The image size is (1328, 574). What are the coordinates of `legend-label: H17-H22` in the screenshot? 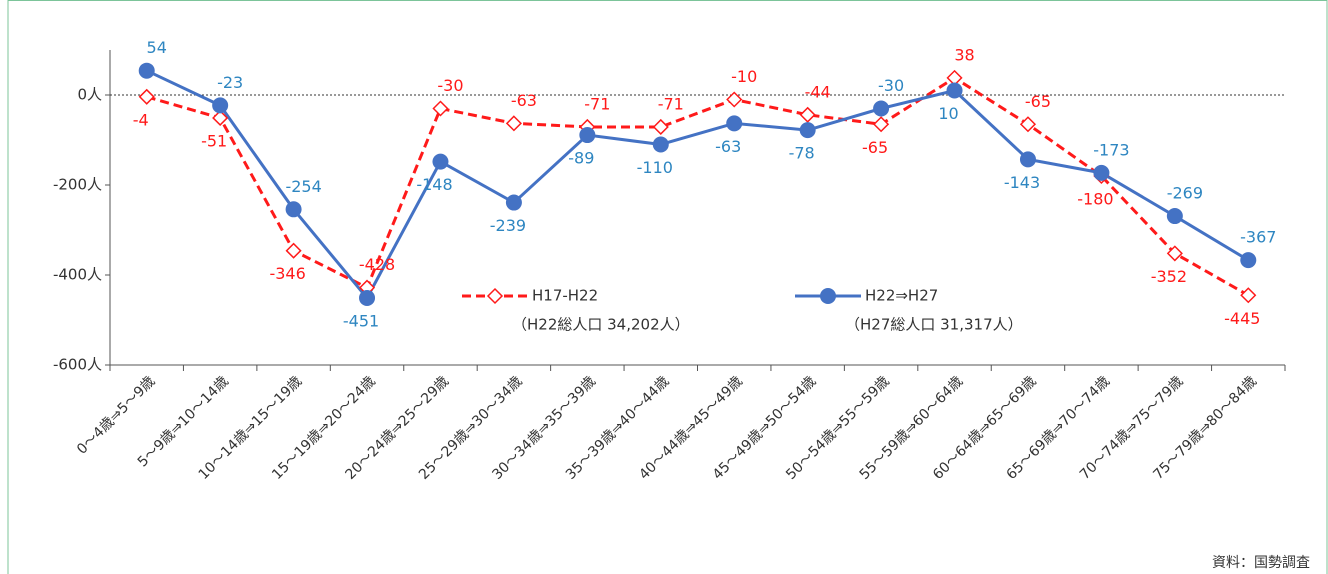 It's located at (565, 296).